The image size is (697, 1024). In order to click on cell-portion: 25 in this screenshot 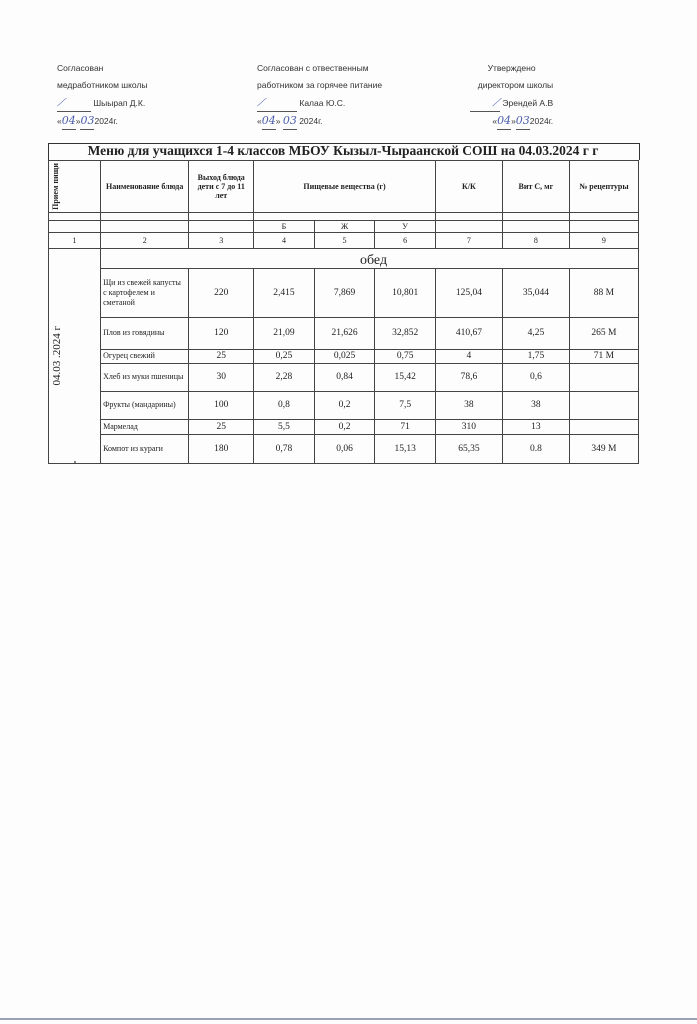, I will do `click(221, 356)`.